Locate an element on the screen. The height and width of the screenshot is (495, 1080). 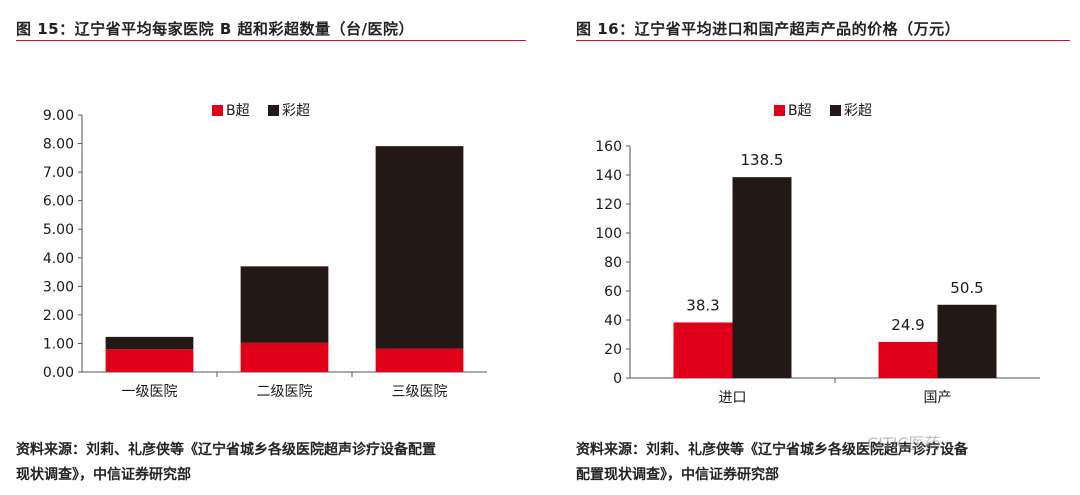
data-label: 50.5 is located at coordinates (966, 288).